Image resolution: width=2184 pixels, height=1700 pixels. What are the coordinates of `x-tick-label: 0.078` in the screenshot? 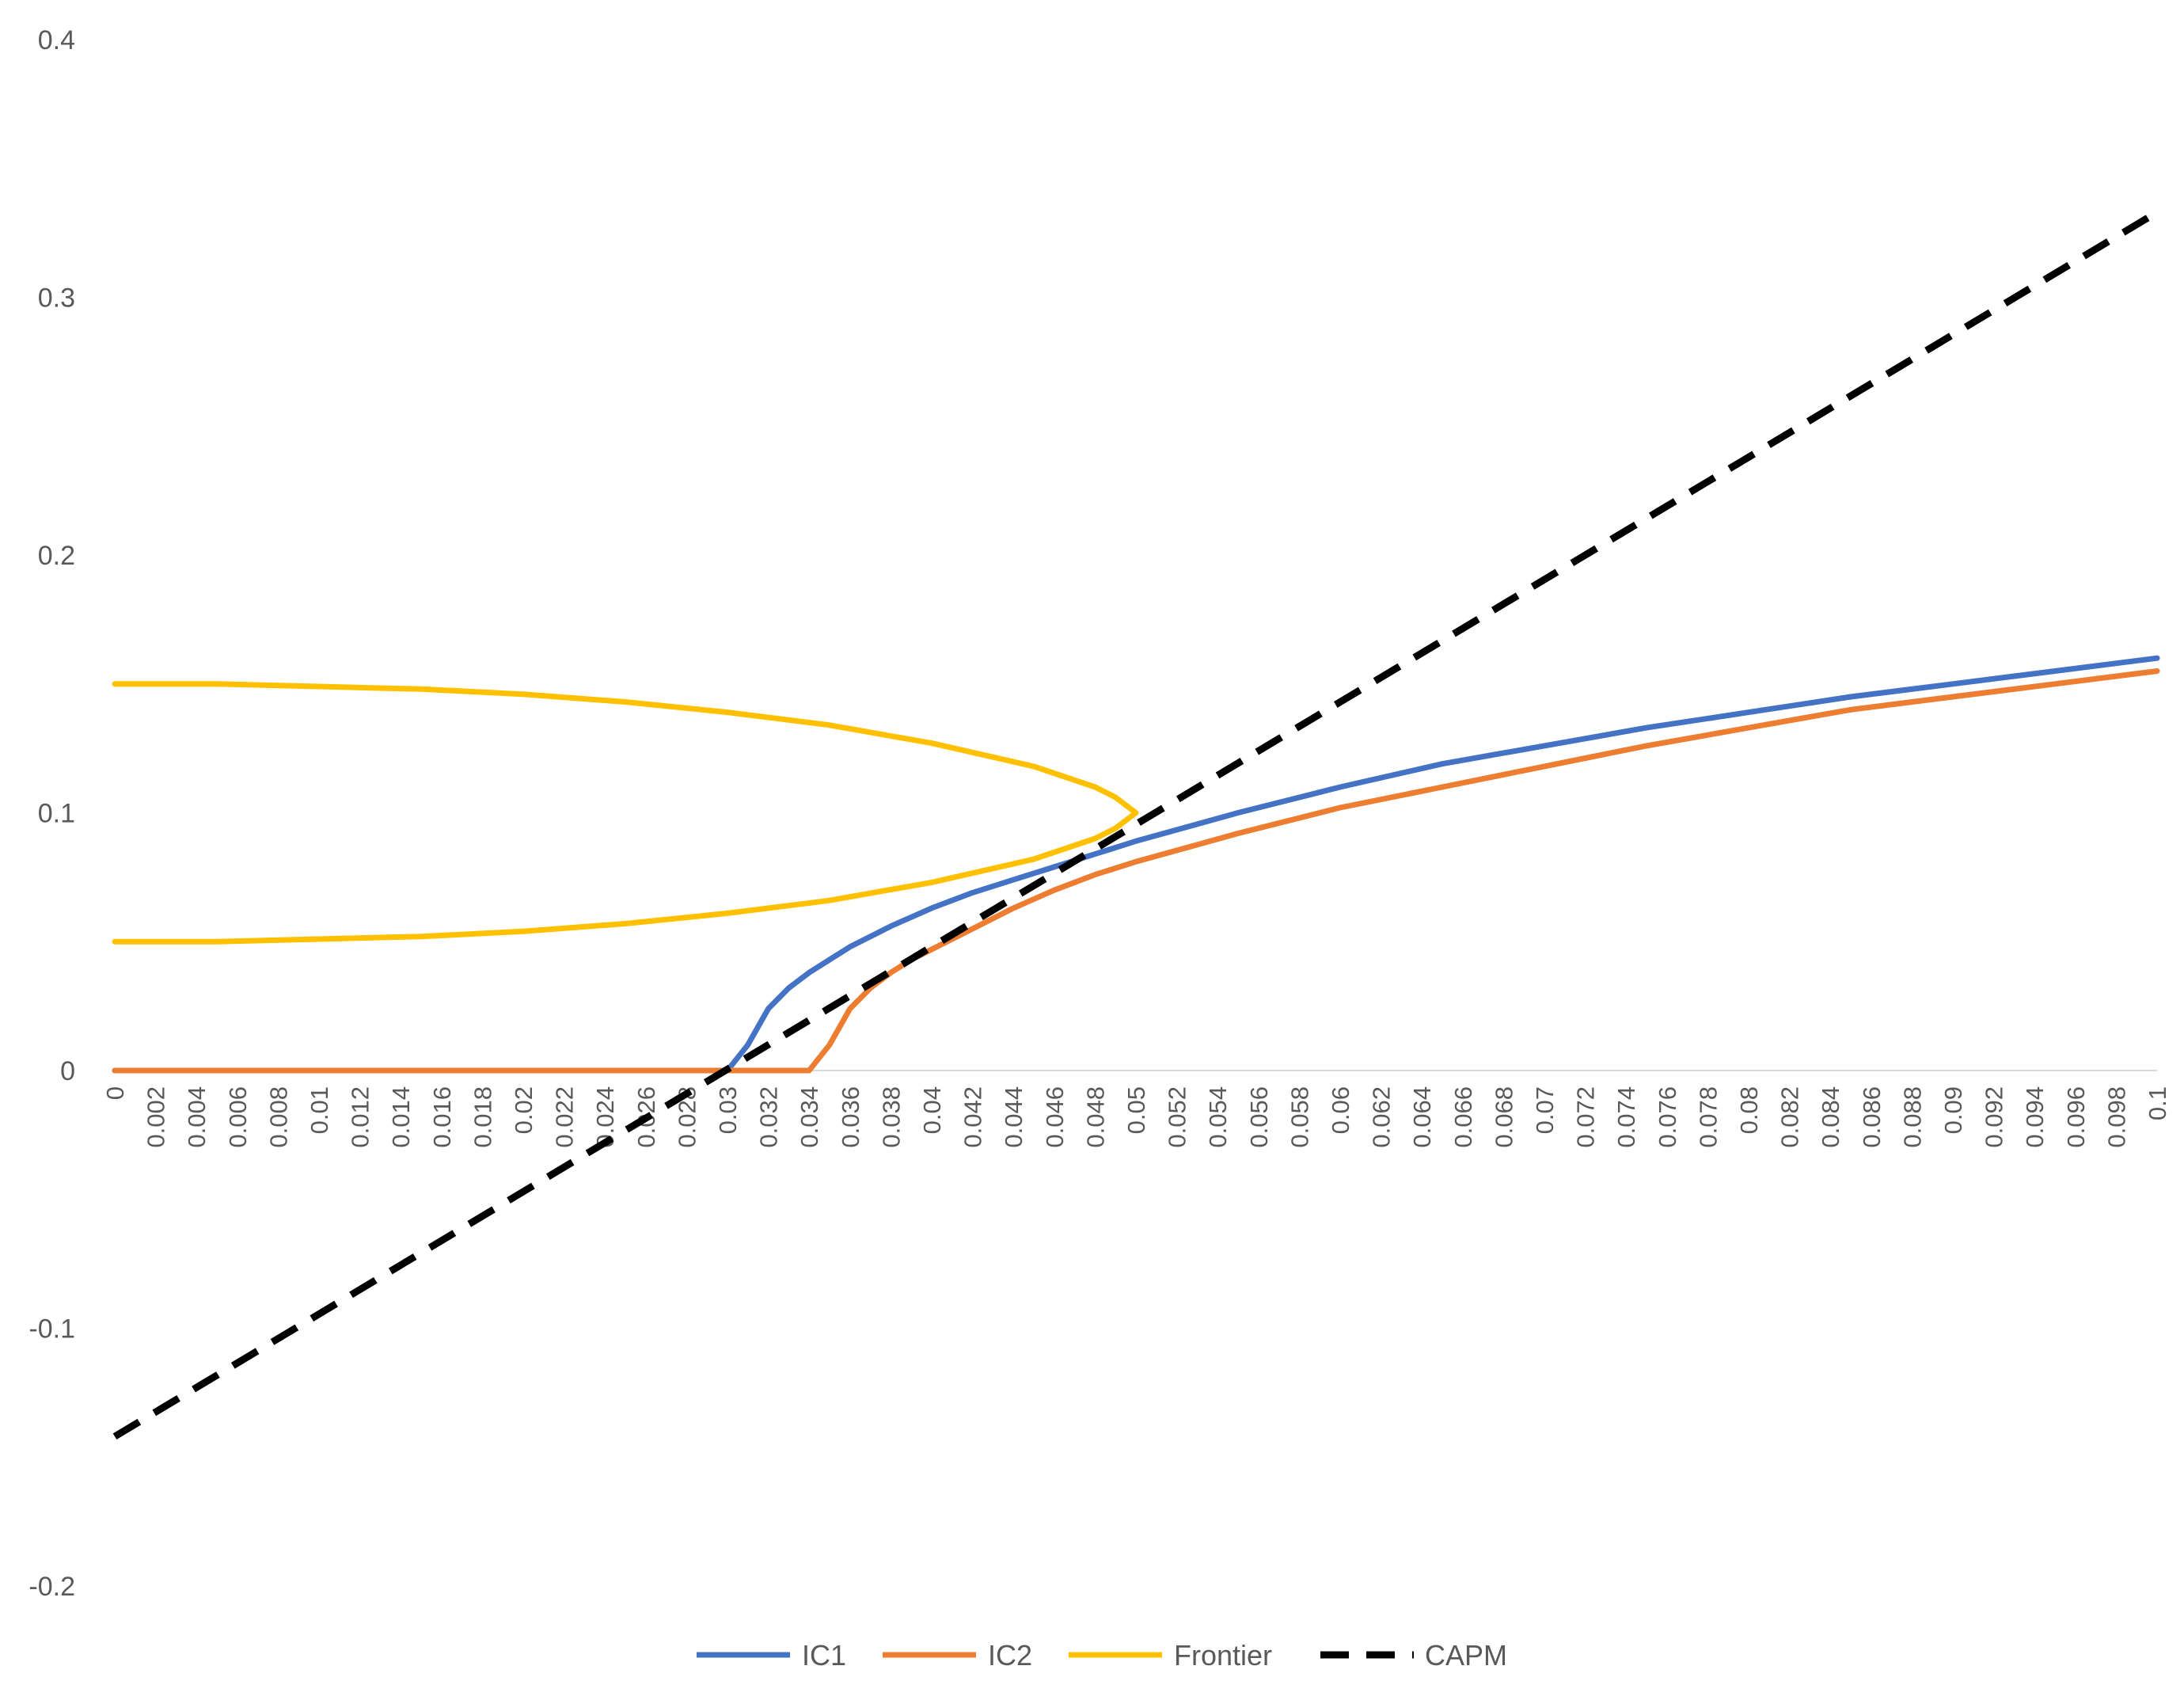 It's located at (1708, 1117).